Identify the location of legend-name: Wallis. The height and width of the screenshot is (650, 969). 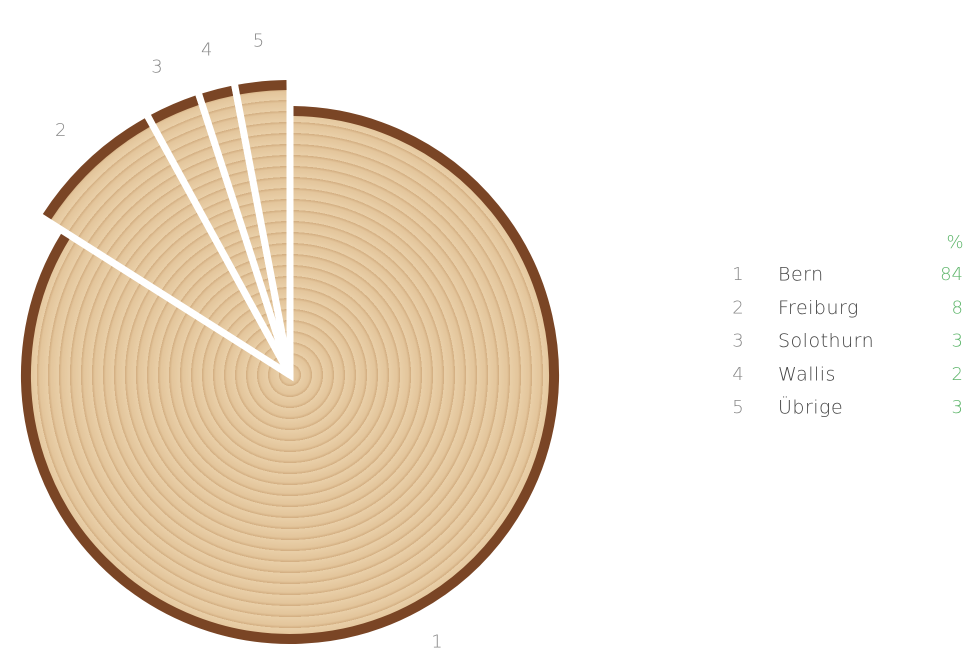
(807, 374).